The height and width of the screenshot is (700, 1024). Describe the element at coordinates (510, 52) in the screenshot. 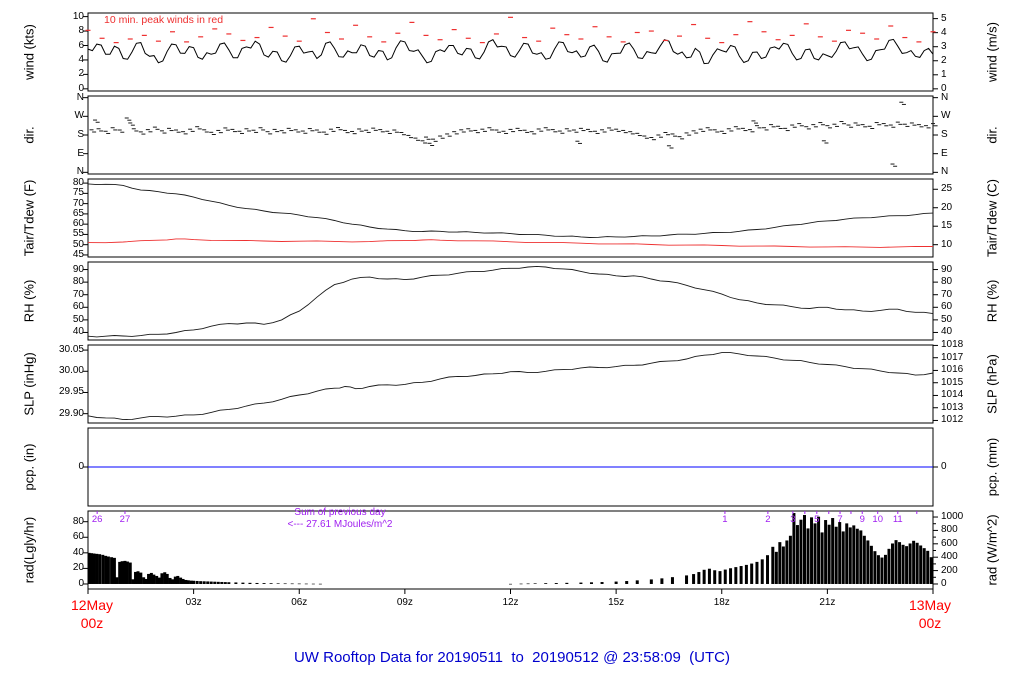

I see `panel-frame-wind` at that location.